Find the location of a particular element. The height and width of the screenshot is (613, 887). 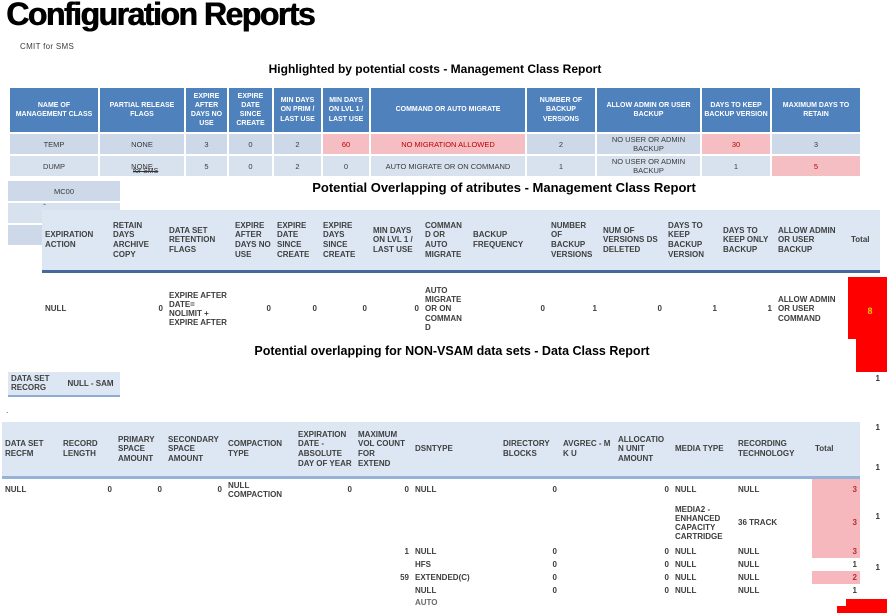

header-cell: AVGREC - M K U is located at coordinates (587, 450).